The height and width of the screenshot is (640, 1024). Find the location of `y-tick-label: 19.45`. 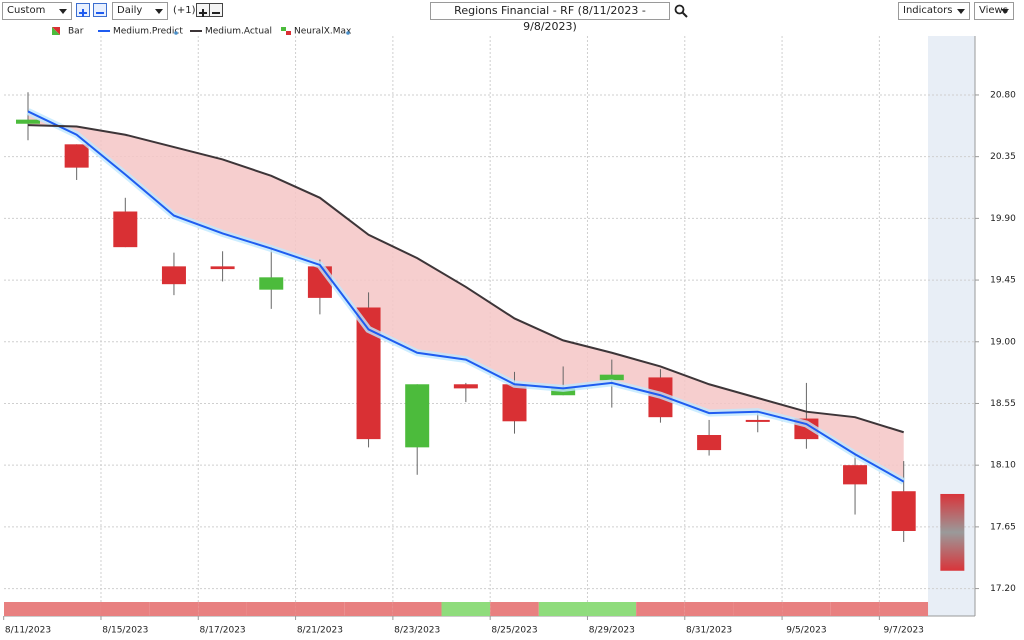

y-tick-label: 19.45 is located at coordinates (1003, 281).